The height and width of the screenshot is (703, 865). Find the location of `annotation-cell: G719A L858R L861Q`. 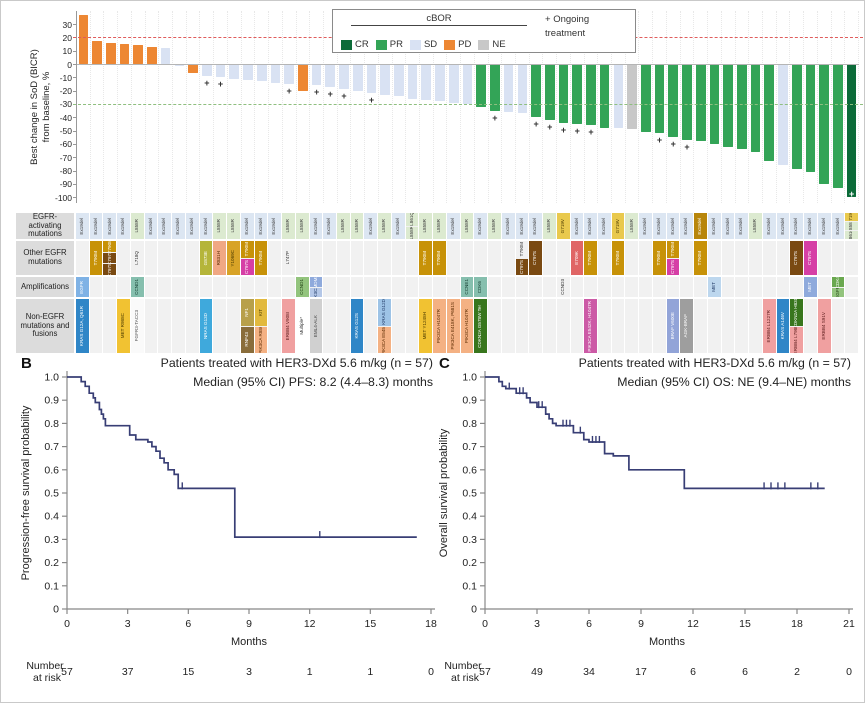

annotation-cell: G719A L858R L861Q is located at coordinates (851, 226).